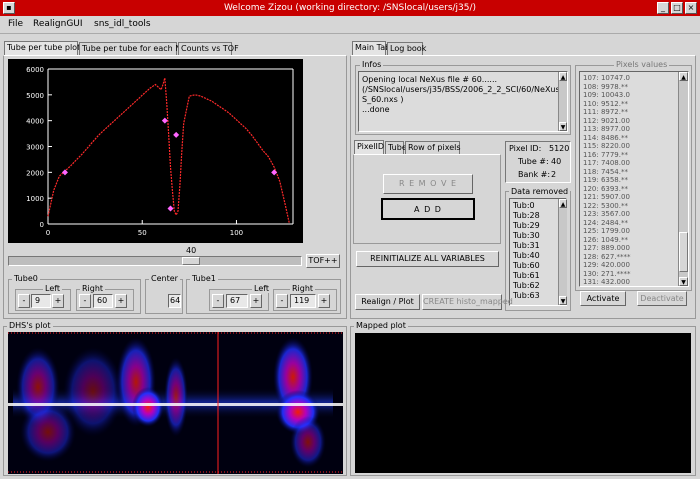 The height and width of the screenshot is (479, 700). What do you see at coordinates (683, 252) in the screenshot?
I see `scroll-thumb` at bounding box center [683, 252].